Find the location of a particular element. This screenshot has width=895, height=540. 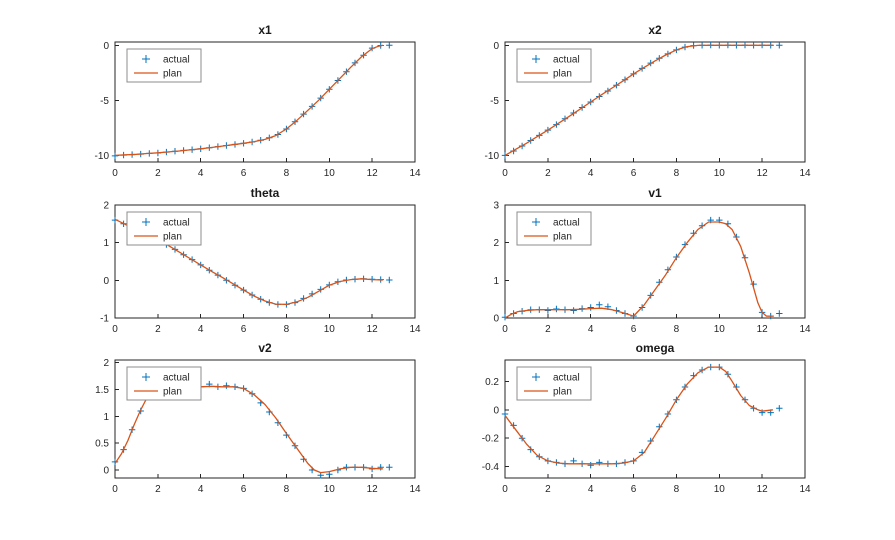

subplot-theta: theta 0 2 4 6 8 10 12 14 -1 0 1 2 actual plan is located at coordinates (245, 261).